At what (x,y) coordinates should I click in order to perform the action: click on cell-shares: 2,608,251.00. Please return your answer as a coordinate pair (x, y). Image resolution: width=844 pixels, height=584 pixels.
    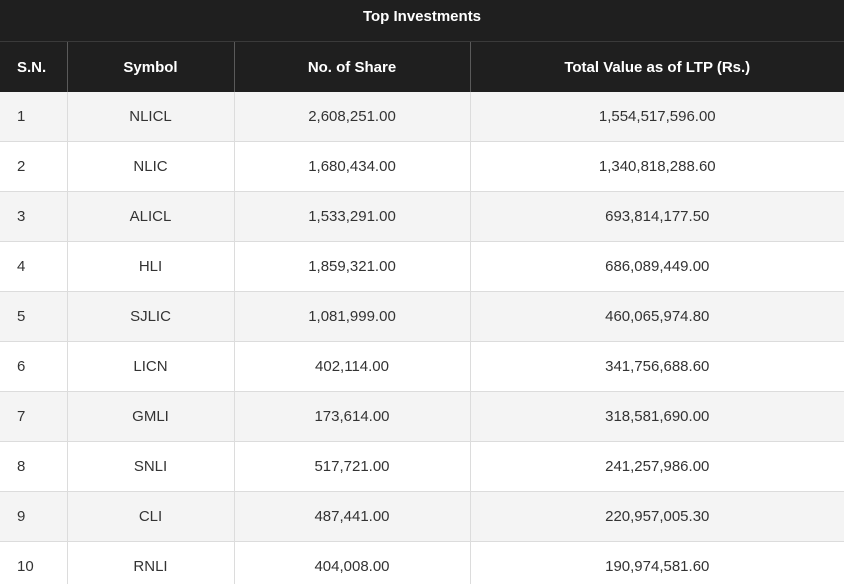
    Looking at the image, I should click on (352, 117).